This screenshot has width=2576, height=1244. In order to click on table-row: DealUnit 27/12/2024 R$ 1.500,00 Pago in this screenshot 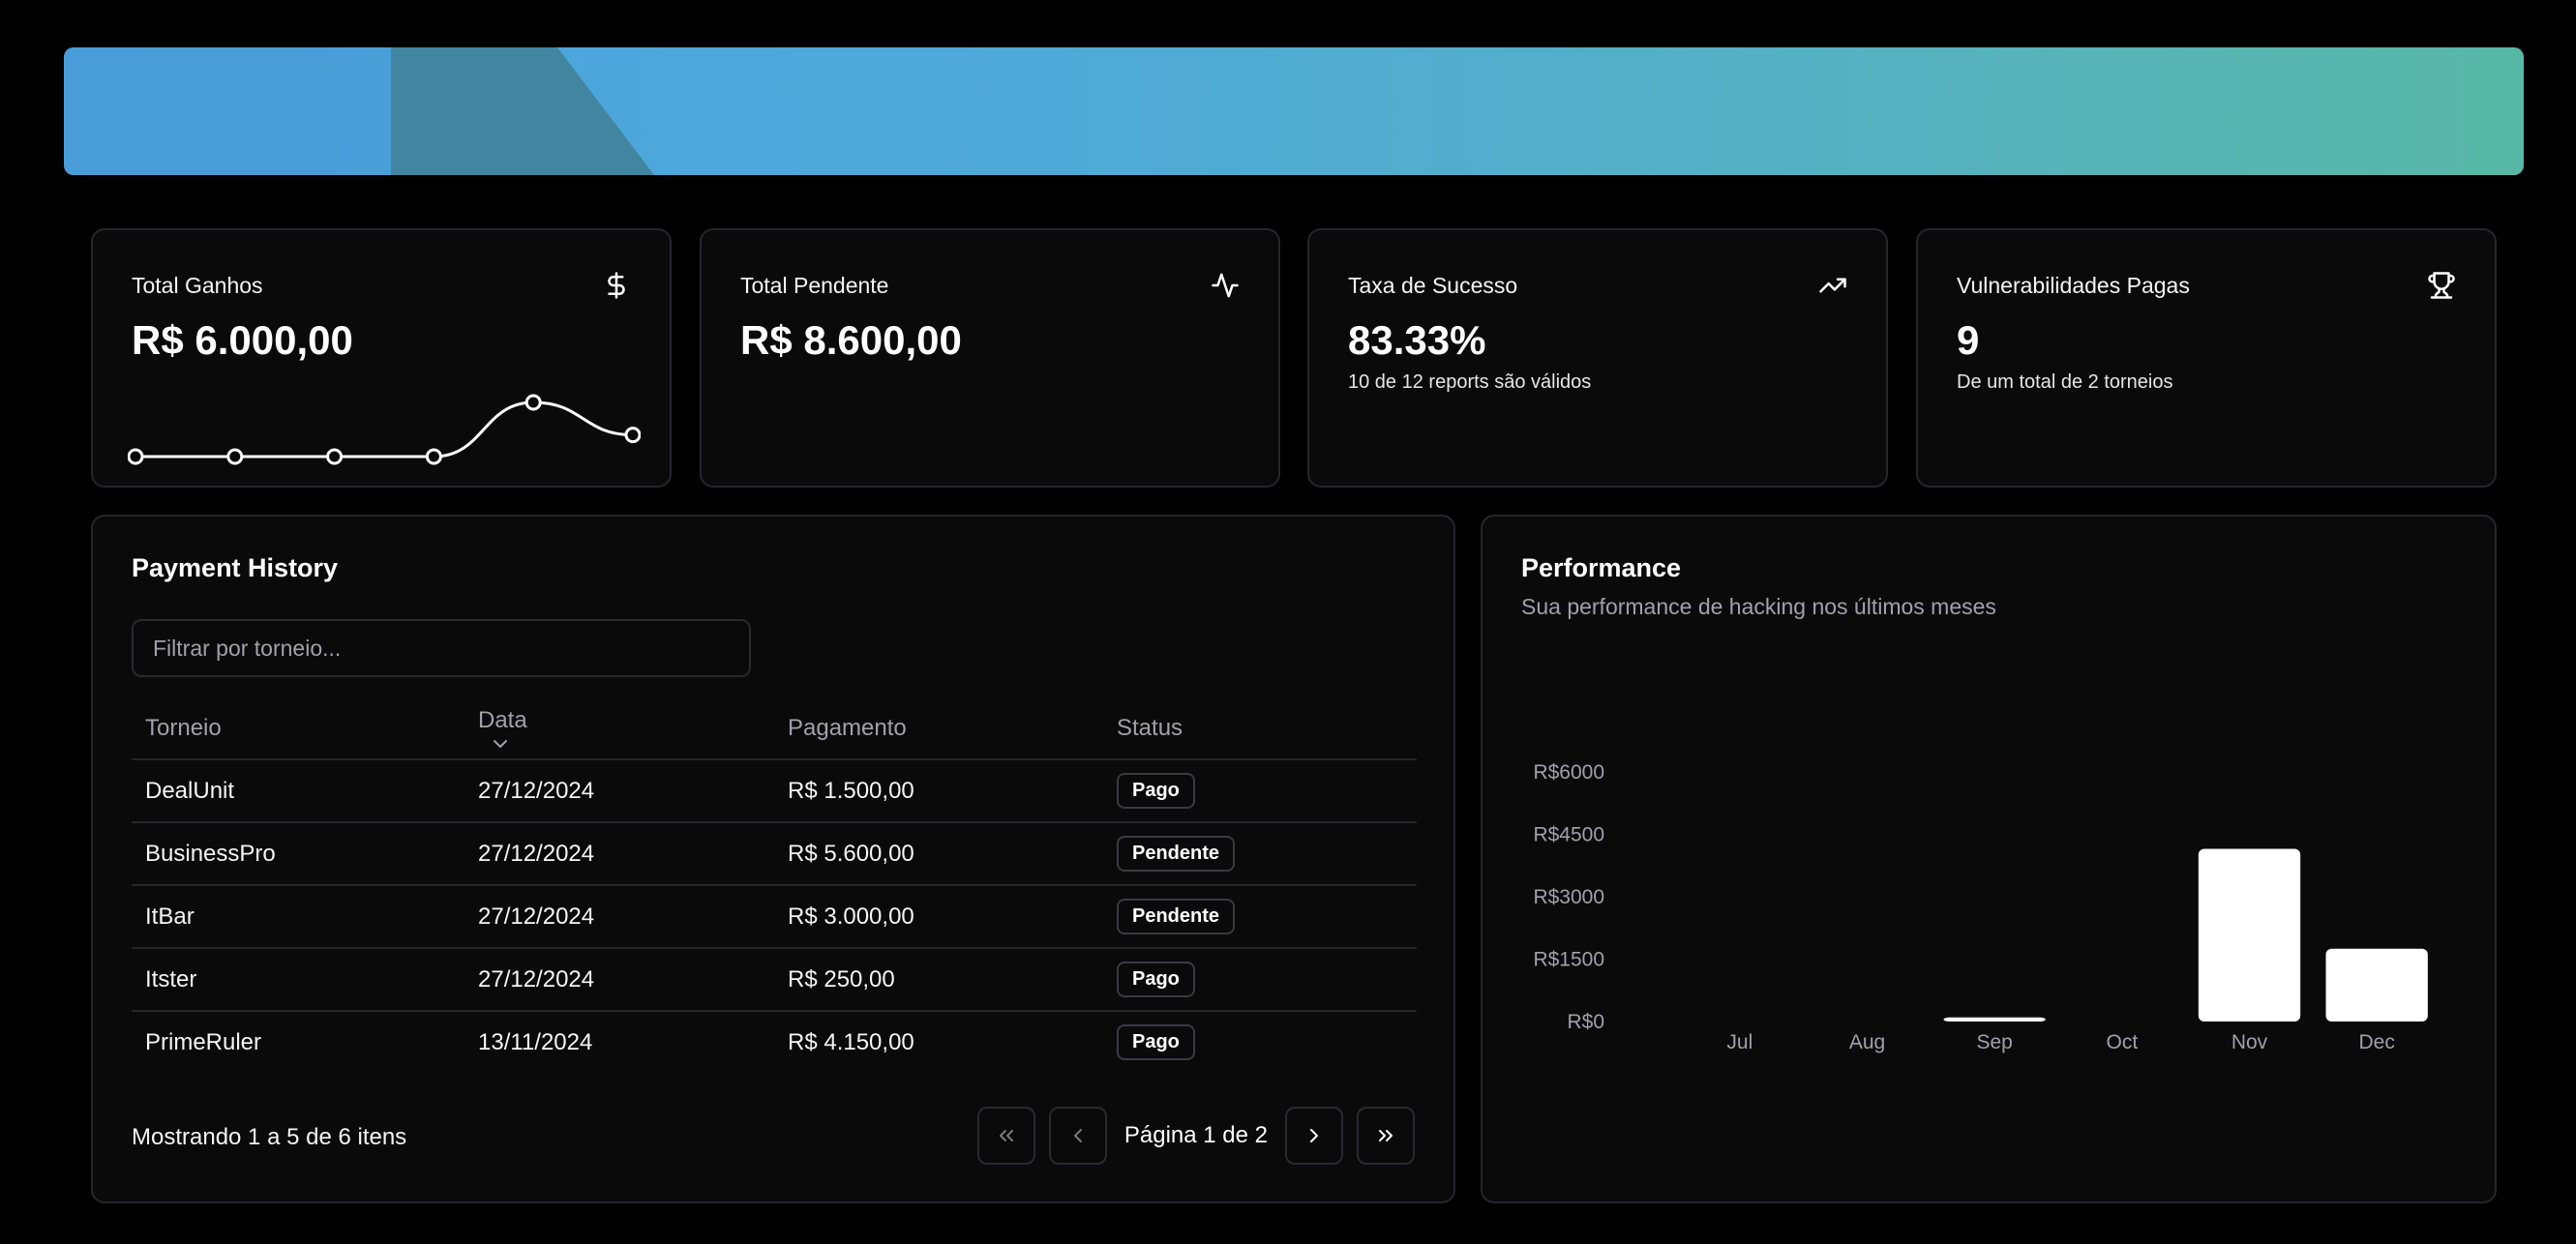, I will do `click(774, 791)`.